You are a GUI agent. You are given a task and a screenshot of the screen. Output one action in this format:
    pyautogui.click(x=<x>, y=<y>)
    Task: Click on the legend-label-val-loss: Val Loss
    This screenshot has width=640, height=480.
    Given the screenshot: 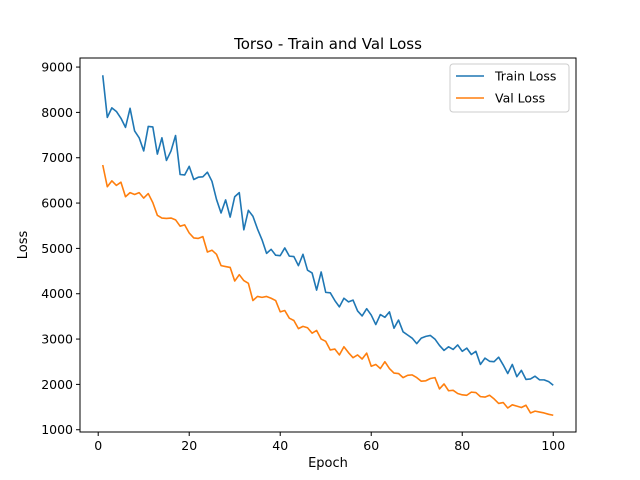 What is the action you would take?
    pyautogui.click(x=520, y=98)
    